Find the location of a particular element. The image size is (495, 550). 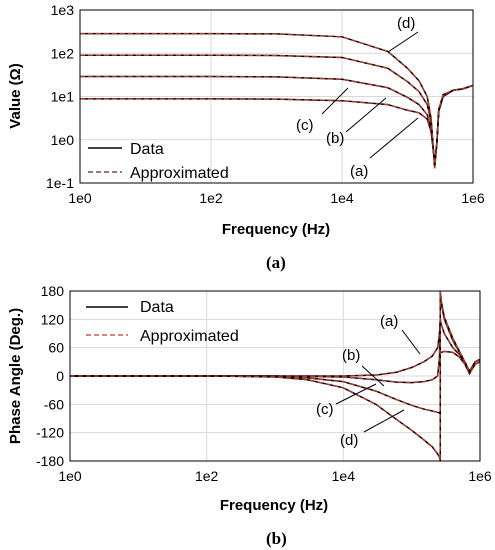

annotations-a: (d) (c) (b) (a) is located at coordinates (357, 97).